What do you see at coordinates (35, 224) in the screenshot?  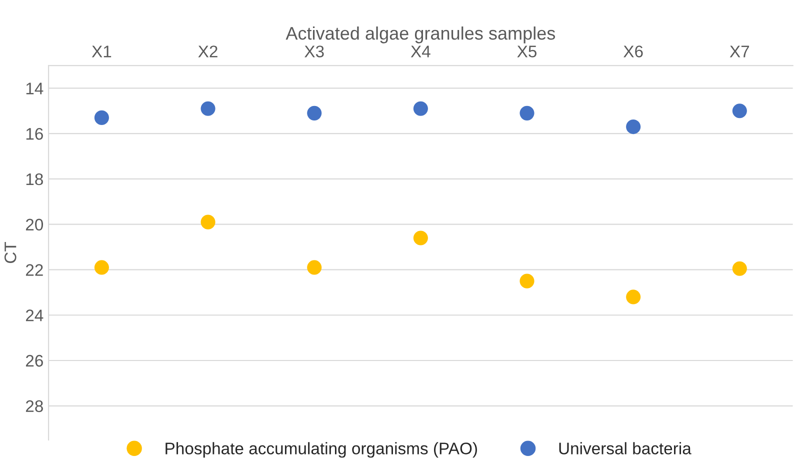 I see `y-tick-label: 20` at bounding box center [35, 224].